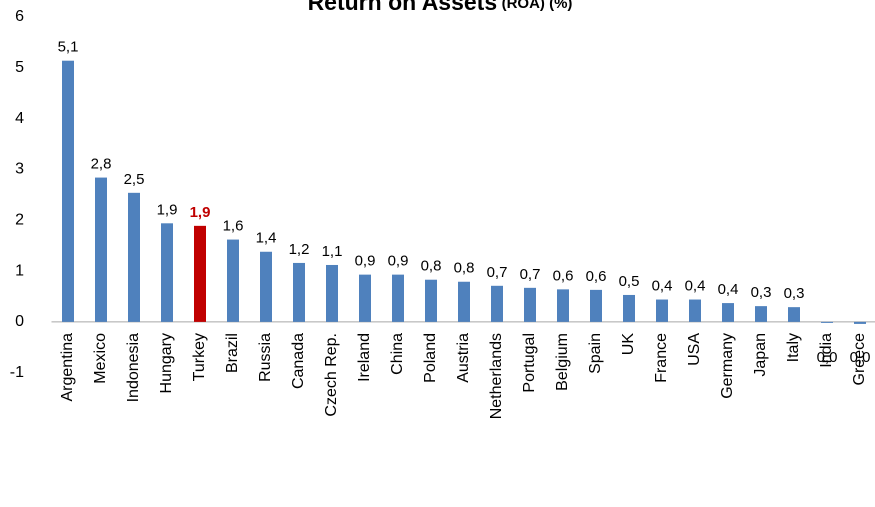  Describe the element at coordinates (232, 353) in the screenshot. I see `x-tick-label: Brazil` at that location.